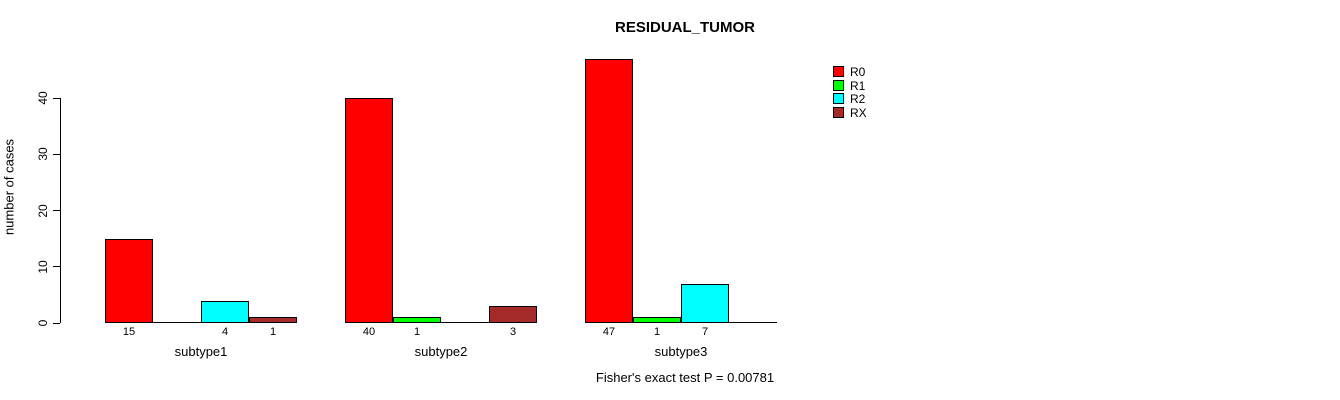 The height and width of the screenshot is (400, 1340). I want to click on y-axis-tick-label: 10, so click(43, 267).